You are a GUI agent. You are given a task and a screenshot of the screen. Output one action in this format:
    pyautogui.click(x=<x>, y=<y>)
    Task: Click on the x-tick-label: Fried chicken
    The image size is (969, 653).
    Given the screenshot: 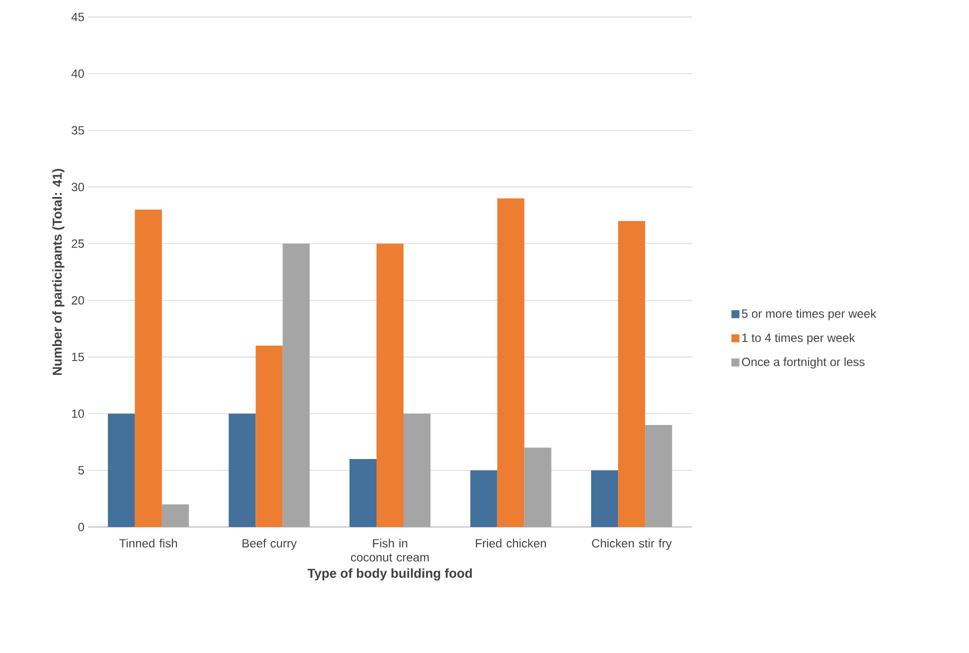 What is the action you would take?
    pyautogui.click(x=511, y=543)
    